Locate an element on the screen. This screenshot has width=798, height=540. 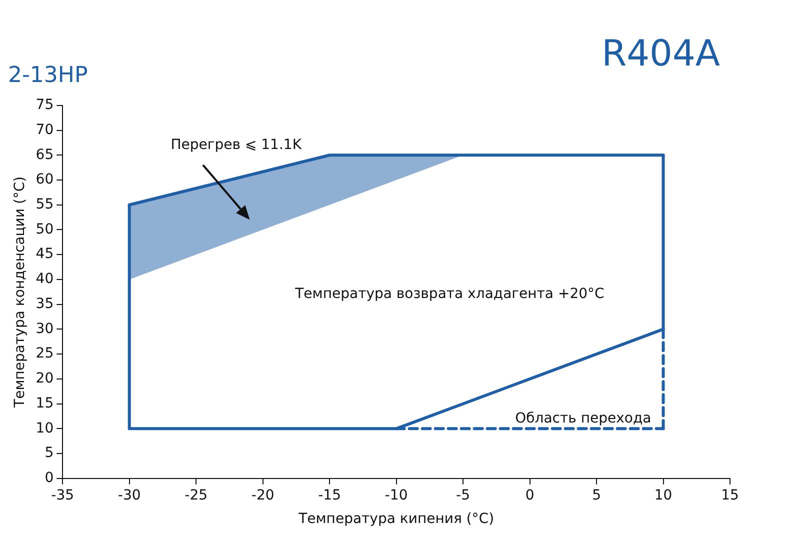
y-tick-label: 45 is located at coordinates (45, 254).